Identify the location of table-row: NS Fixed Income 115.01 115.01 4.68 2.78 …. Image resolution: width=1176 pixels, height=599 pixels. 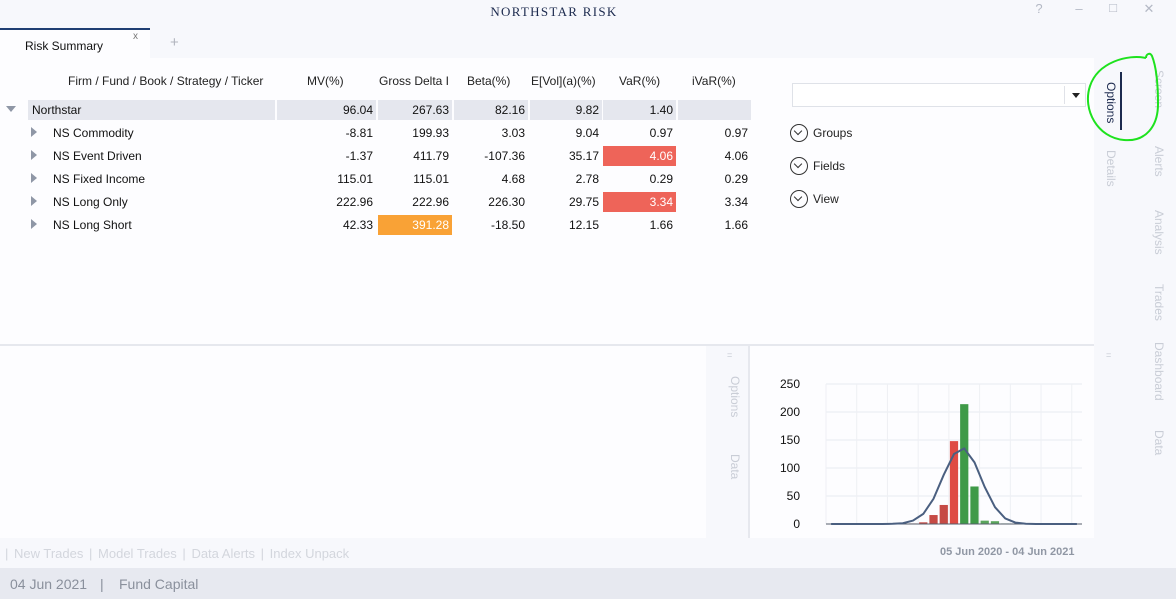
(388, 178).